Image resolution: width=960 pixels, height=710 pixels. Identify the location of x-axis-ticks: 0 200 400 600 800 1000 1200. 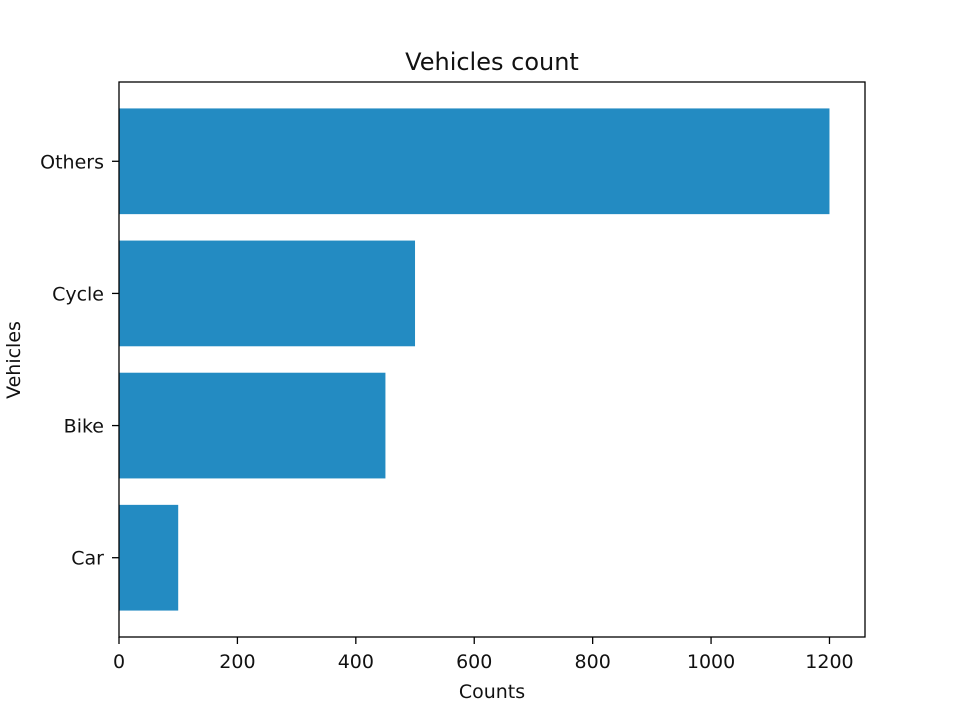
(483, 655).